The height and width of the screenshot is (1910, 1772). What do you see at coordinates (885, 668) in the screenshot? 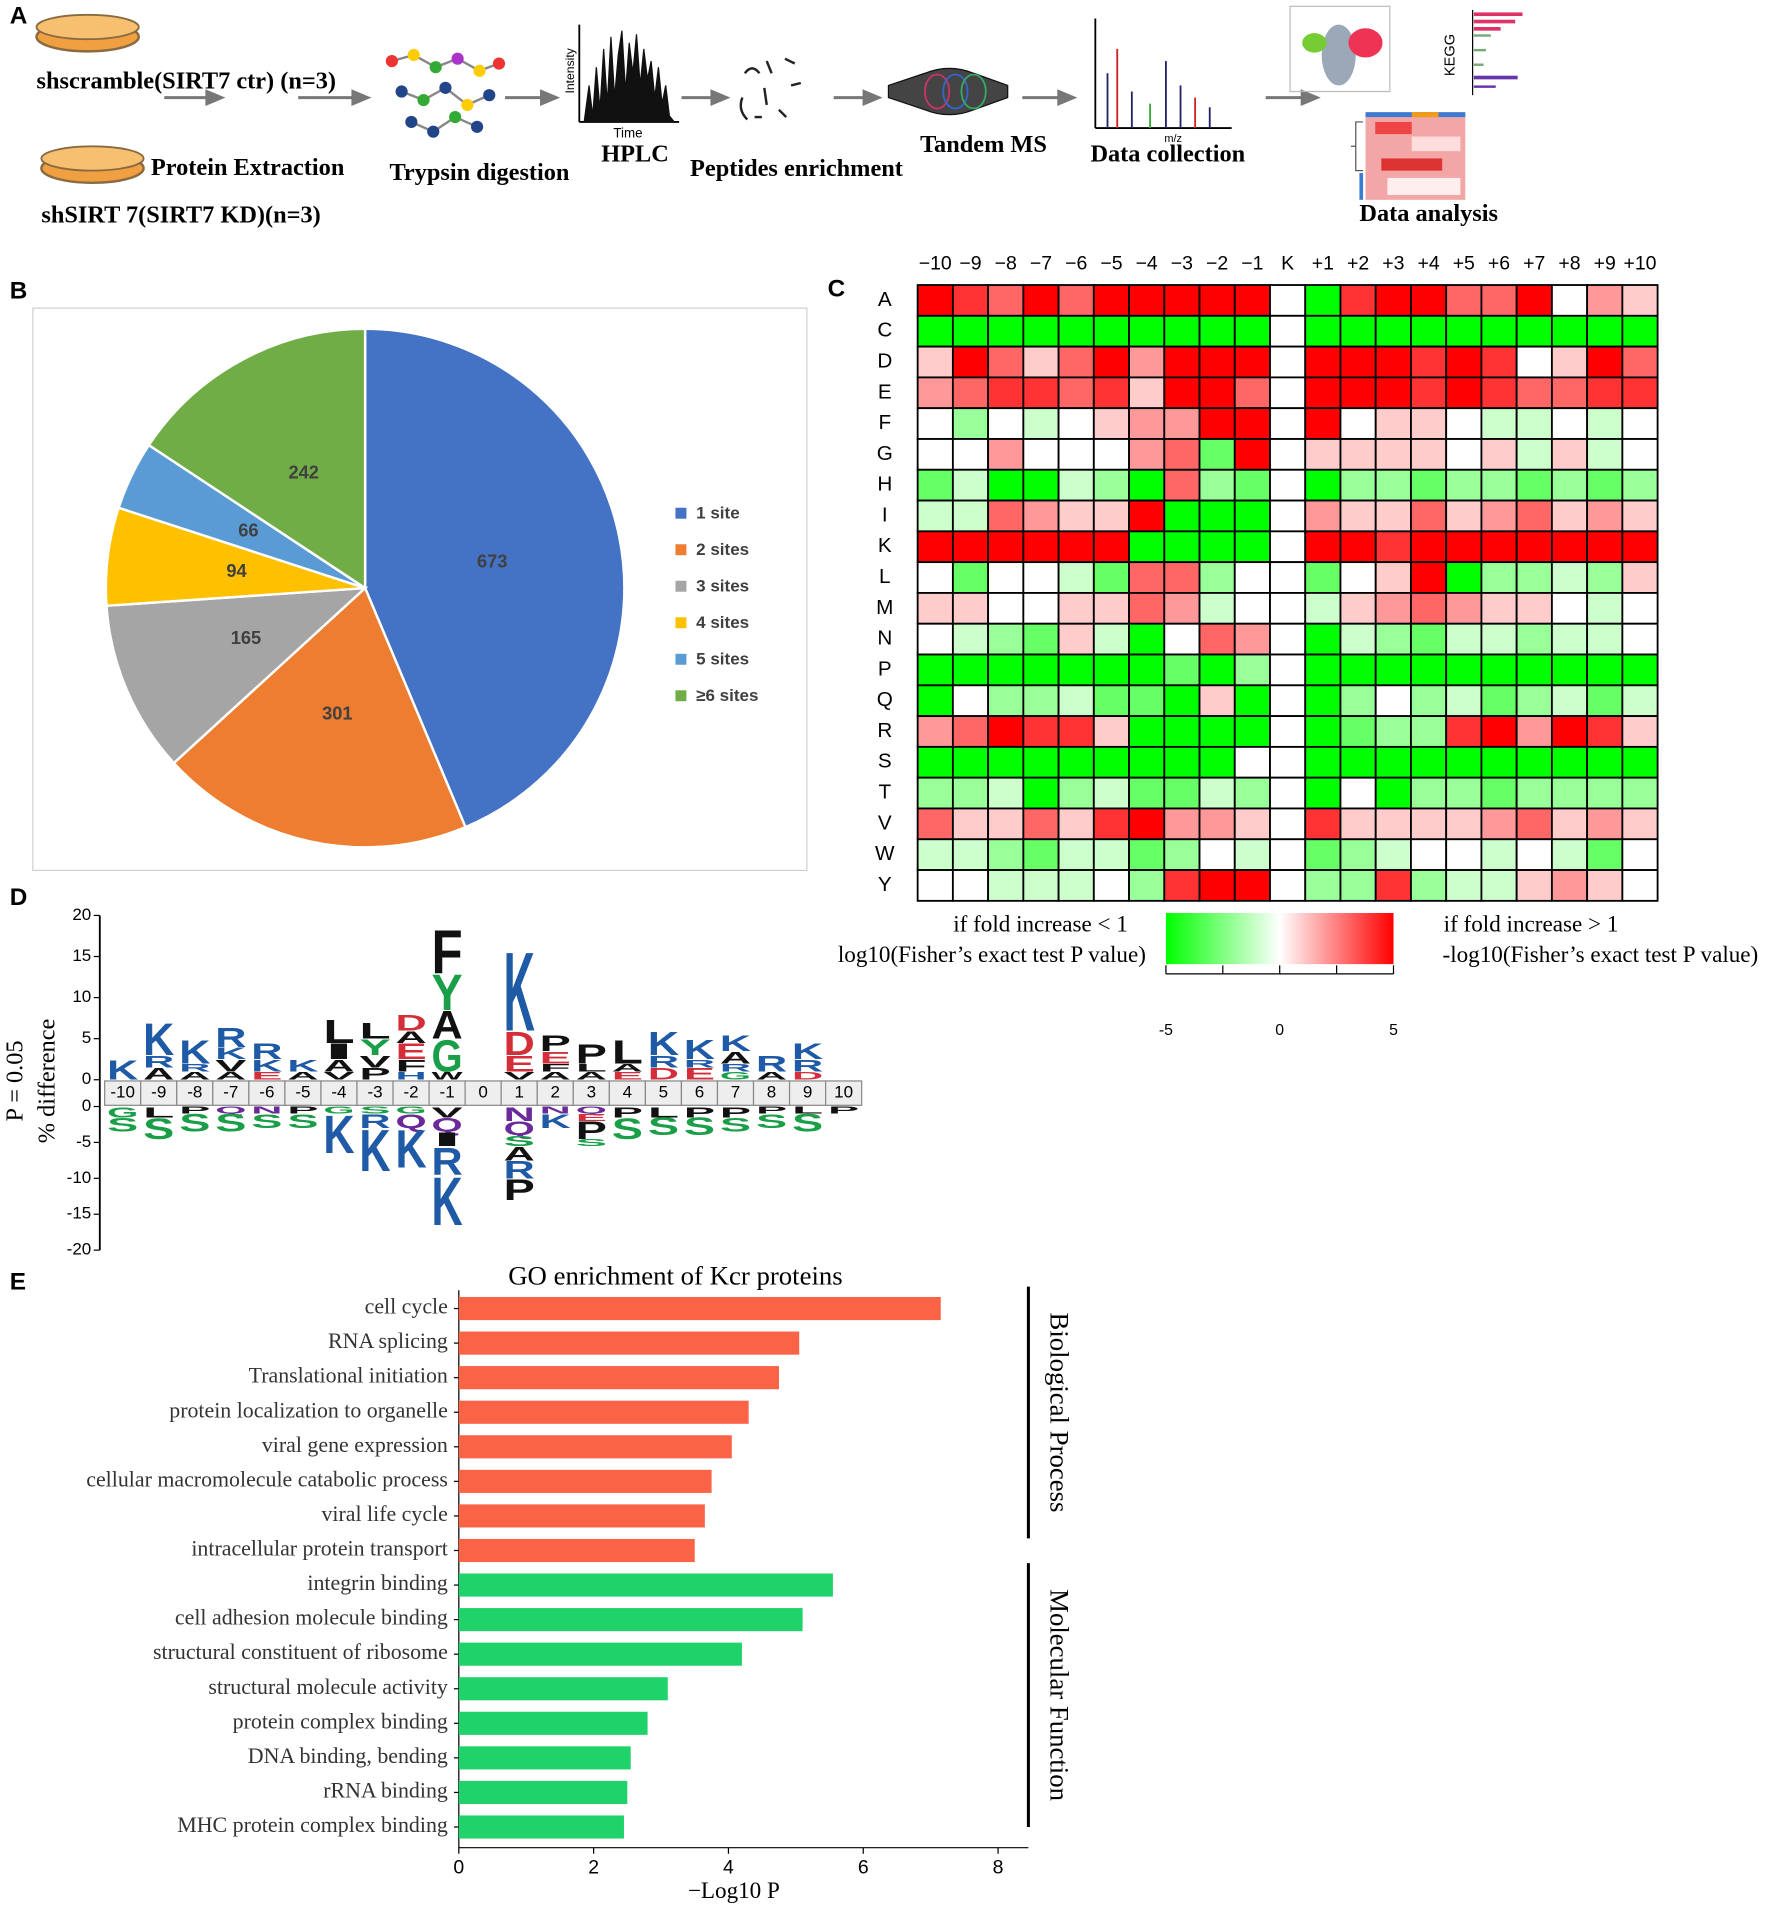
I see `row-label: P` at bounding box center [885, 668].